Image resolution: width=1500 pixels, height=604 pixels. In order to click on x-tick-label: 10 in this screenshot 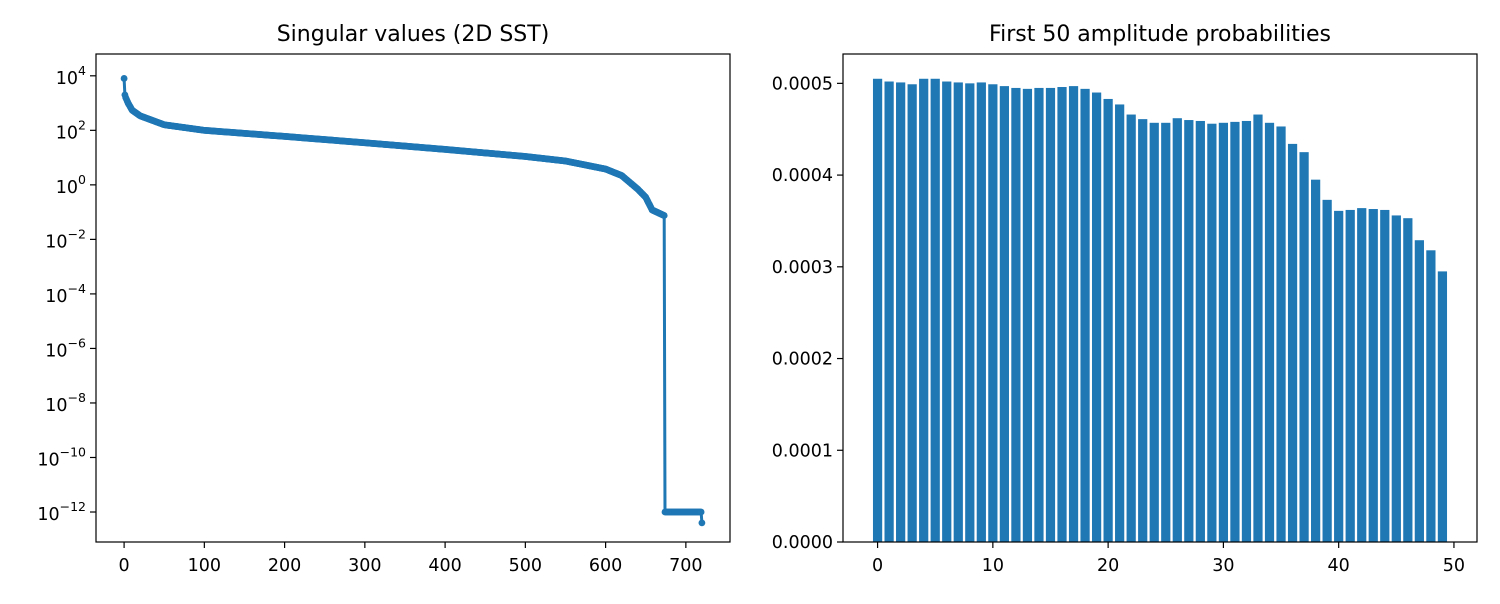, I will do `click(993, 566)`.